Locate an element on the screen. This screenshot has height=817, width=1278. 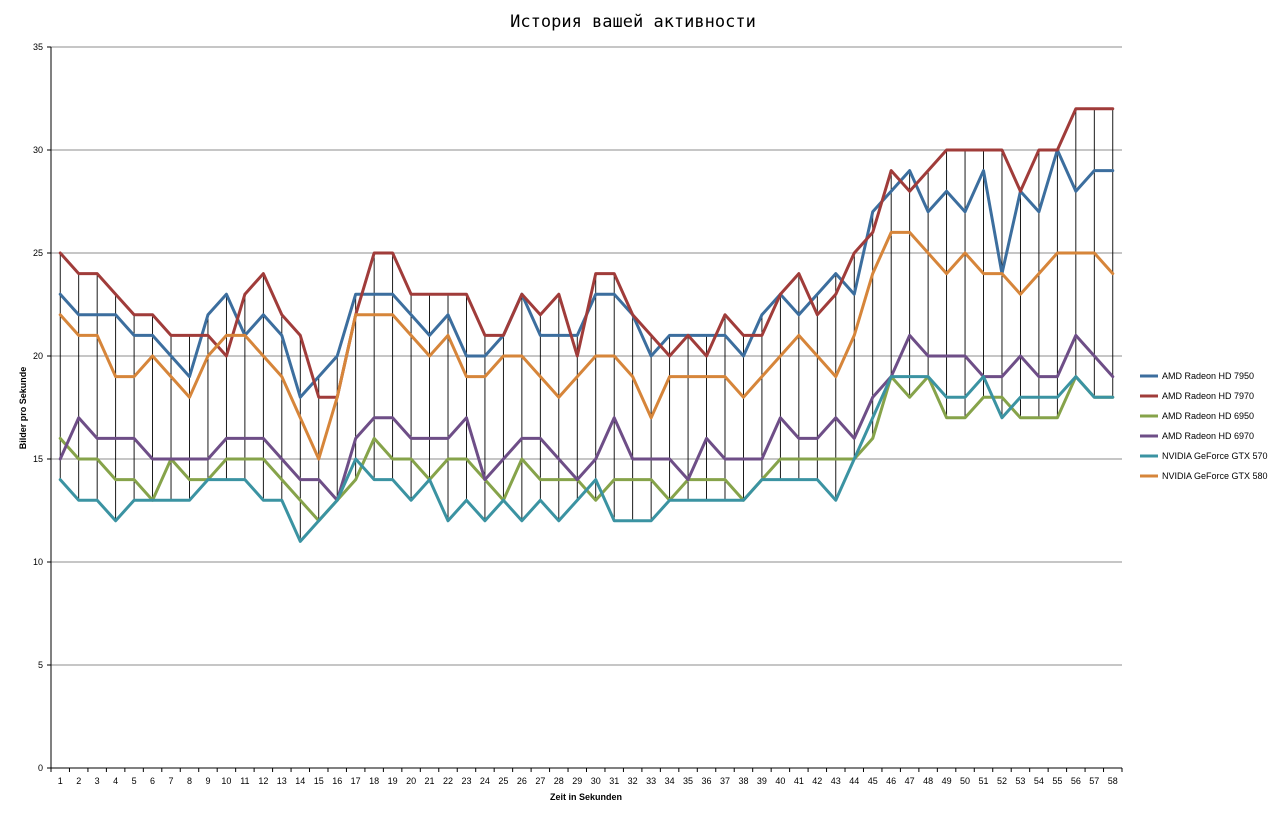
x-tick-label: 1 is located at coordinates (60, 781).